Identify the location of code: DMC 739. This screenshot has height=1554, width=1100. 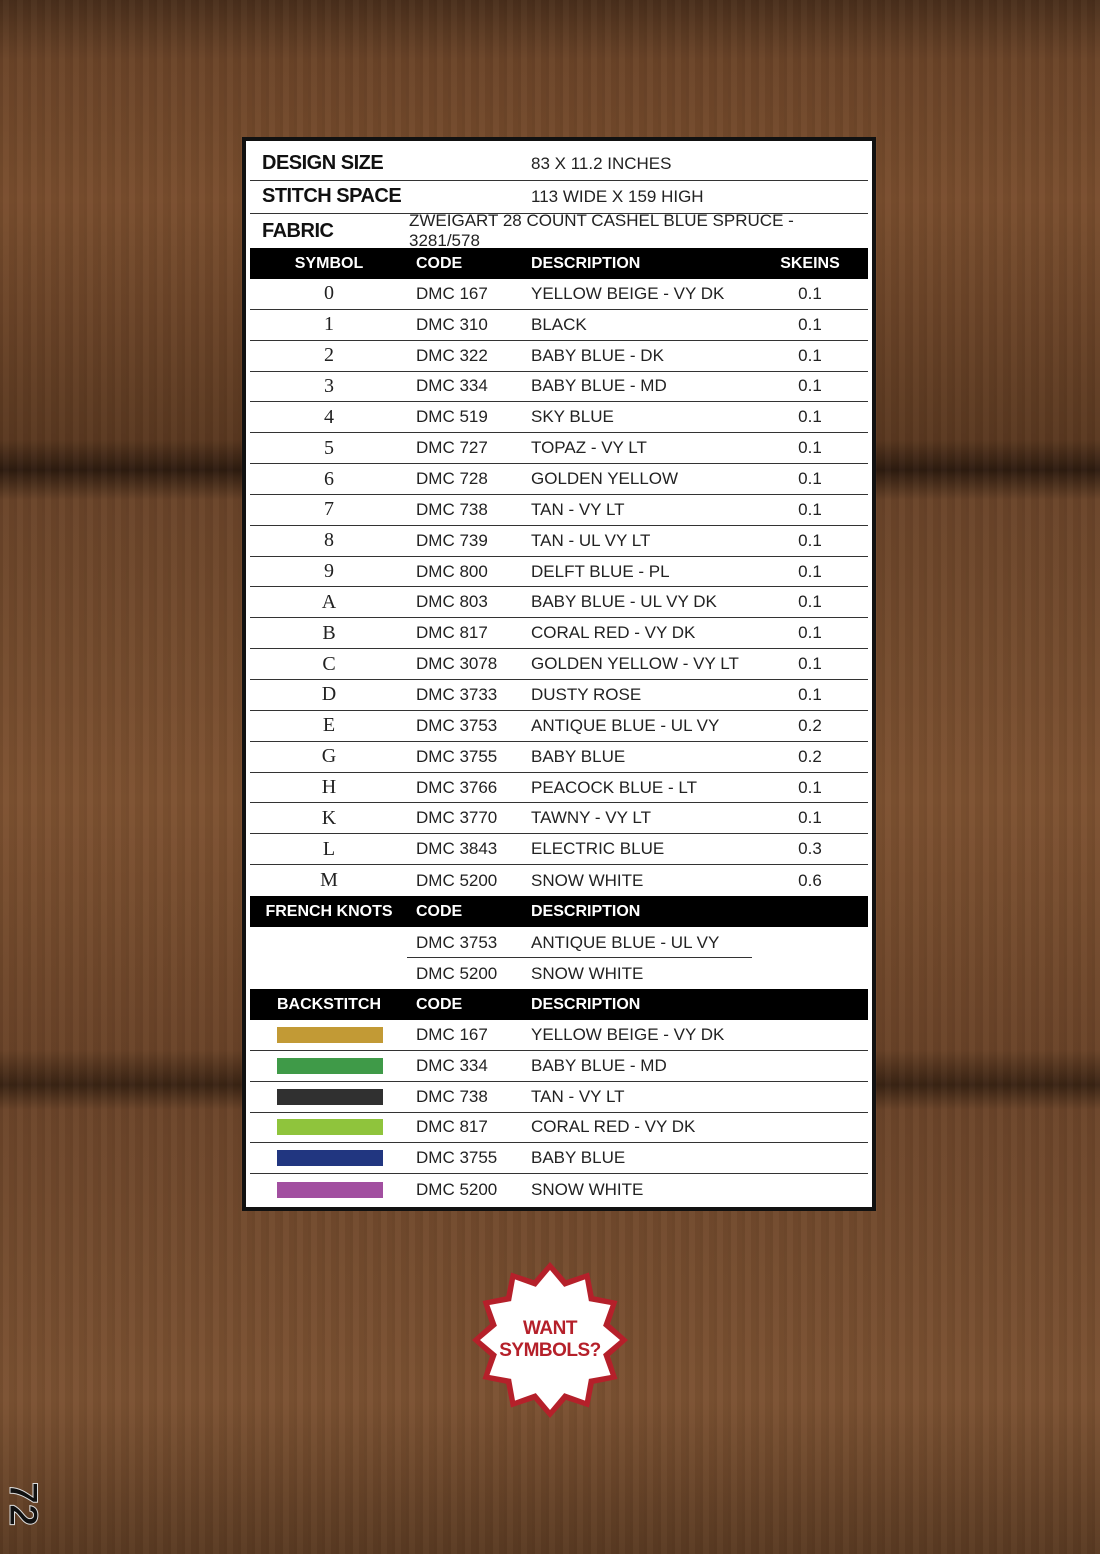
(452, 540).